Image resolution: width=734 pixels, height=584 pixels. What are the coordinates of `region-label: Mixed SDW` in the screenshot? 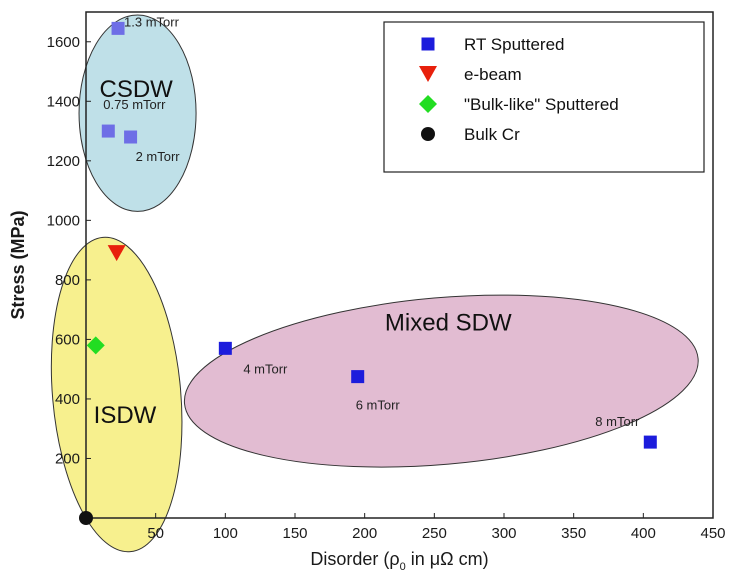 It's located at (448, 322).